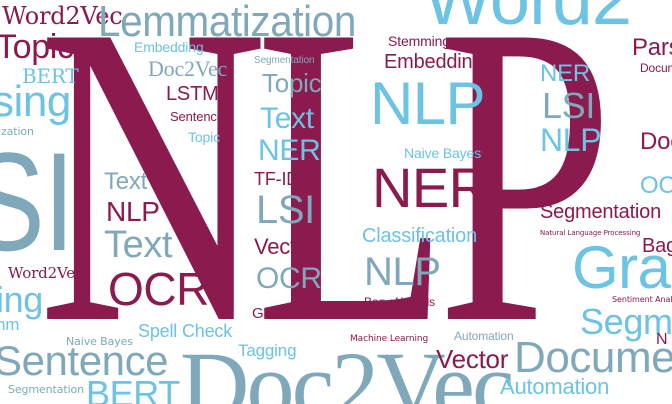  Describe the element at coordinates (472, 359) in the screenshot. I see `word-vector-2: Vector` at that location.